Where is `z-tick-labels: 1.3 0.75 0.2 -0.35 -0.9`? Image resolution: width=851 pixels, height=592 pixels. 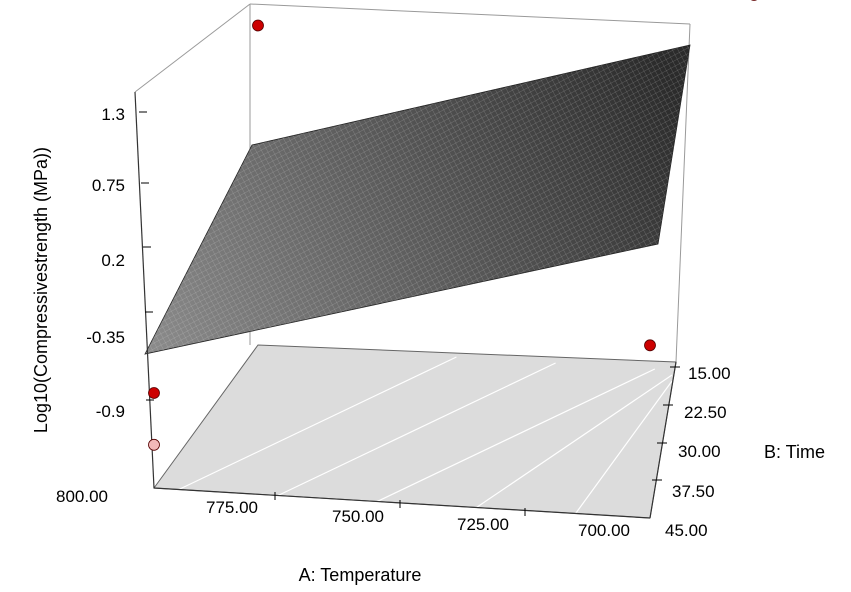
z-tick-labels: 1.3 0.75 0.2 -0.35 -0.9 is located at coordinates (105, 263).